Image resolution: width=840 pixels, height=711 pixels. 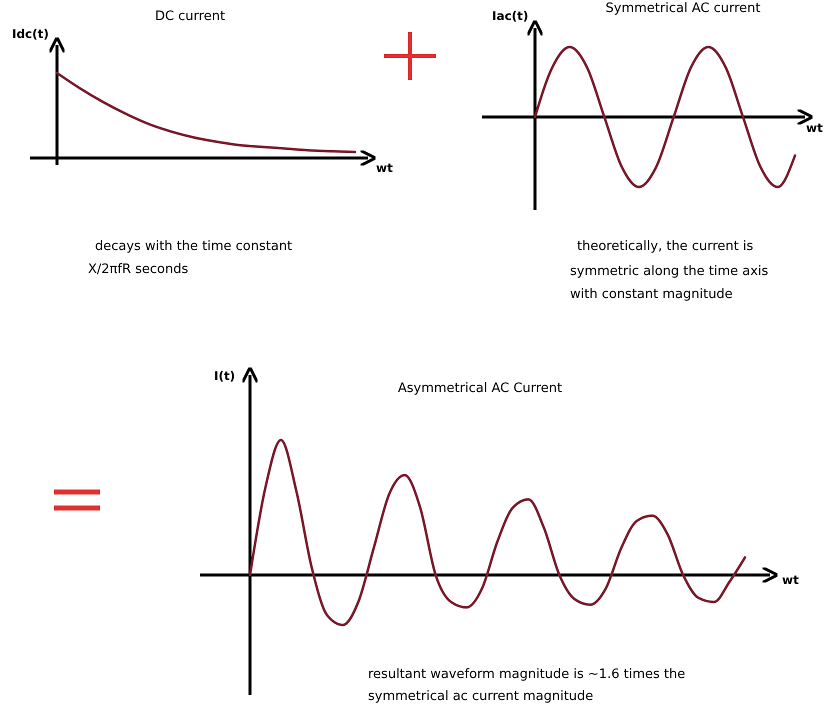 I want to click on text: symmetric along the time axis, so click(x=669, y=271).